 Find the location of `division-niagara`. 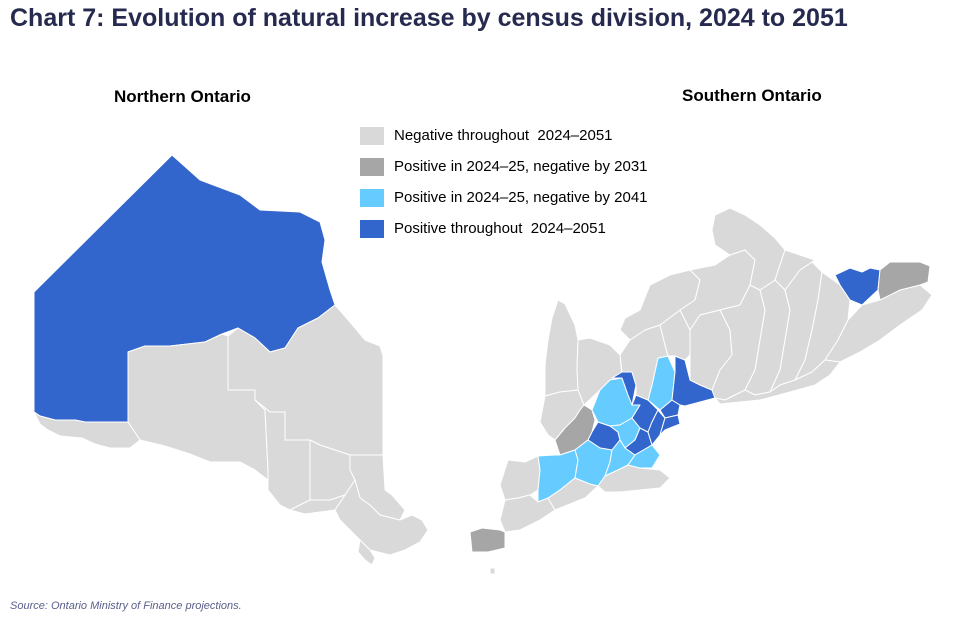

division-niagara is located at coordinates (644, 456).